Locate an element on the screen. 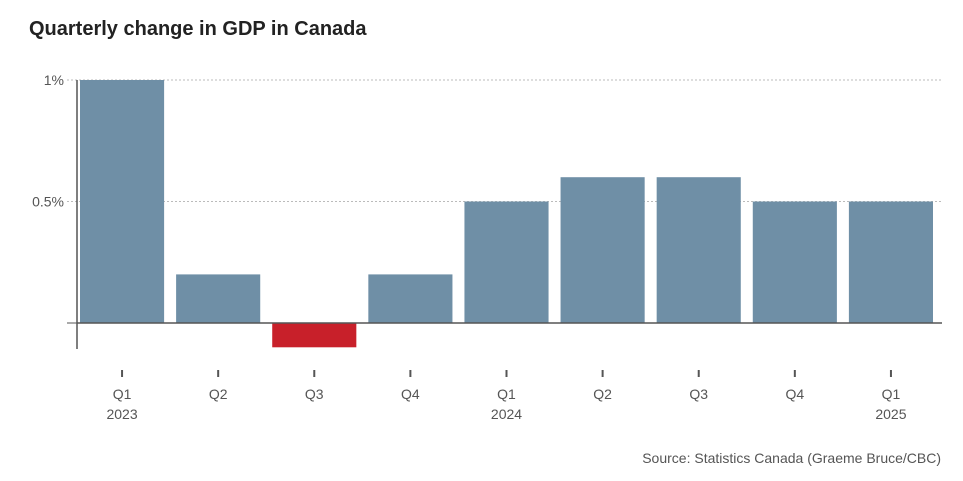 The image size is (963, 481). x-year-label: 2024 is located at coordinates (506, 414).